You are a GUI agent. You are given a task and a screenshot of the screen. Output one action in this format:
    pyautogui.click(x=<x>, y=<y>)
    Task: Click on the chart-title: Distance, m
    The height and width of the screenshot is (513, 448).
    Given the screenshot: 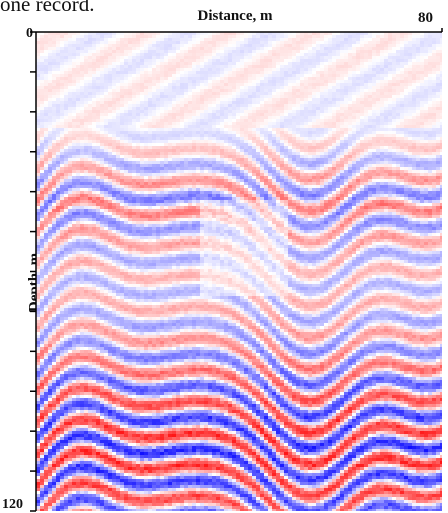 What is the action you would take?
    pyautogui.click(x=235, y=16)
    